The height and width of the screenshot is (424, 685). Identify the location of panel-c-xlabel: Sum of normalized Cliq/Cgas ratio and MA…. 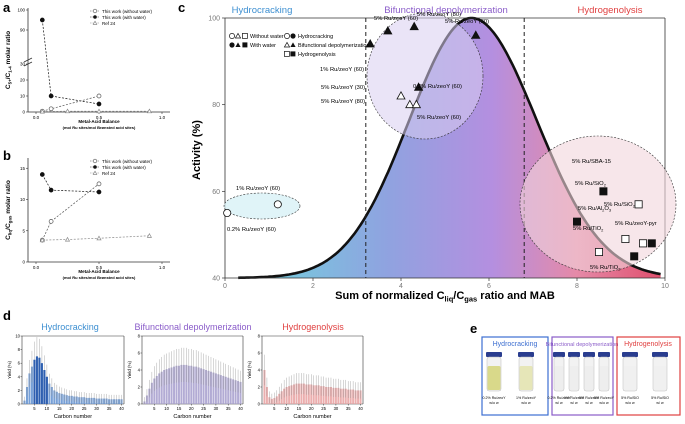
(445, 297).